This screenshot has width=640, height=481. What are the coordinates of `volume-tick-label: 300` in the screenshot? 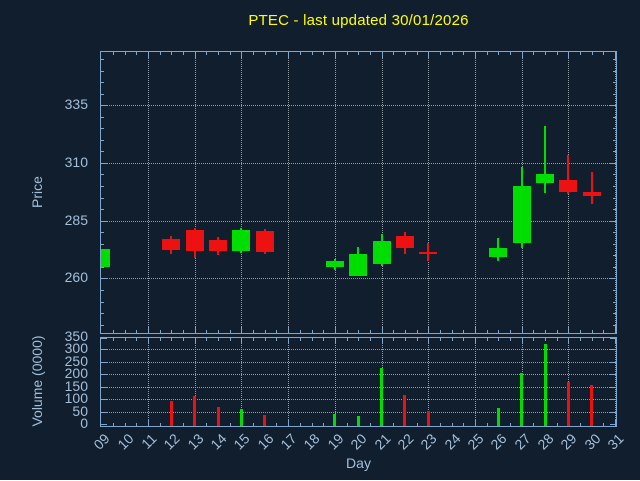 It's located at (76, 348).